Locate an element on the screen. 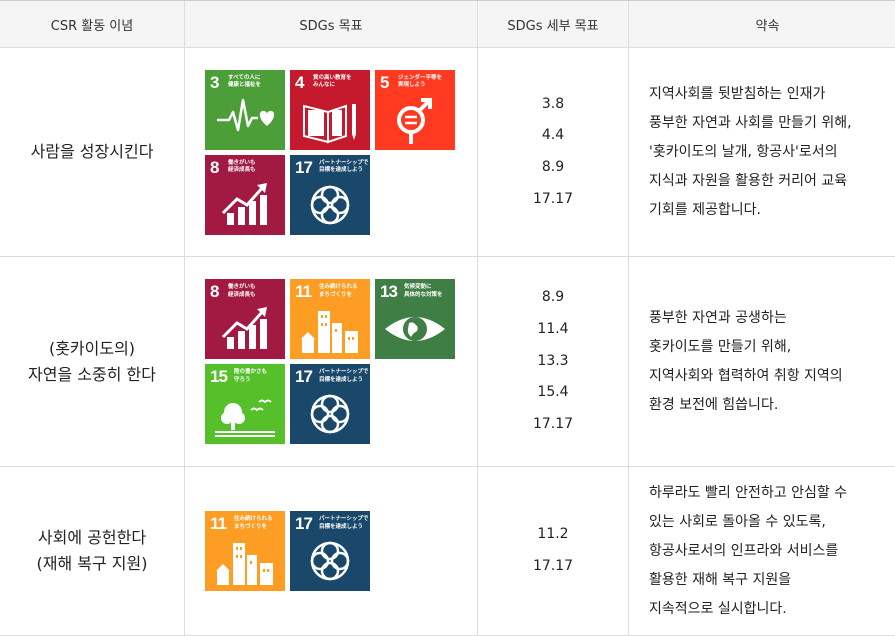  sdg-goal-number: 5 is located at coordinates (384, 83).